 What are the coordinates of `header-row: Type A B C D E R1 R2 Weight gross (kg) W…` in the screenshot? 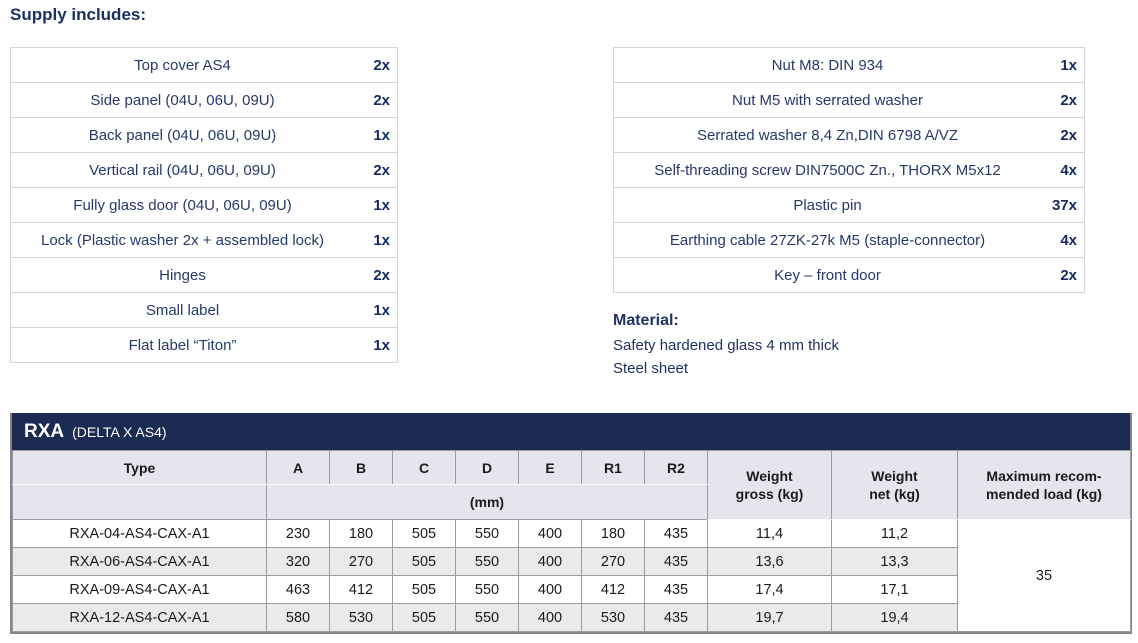 It's located at (571, 485).